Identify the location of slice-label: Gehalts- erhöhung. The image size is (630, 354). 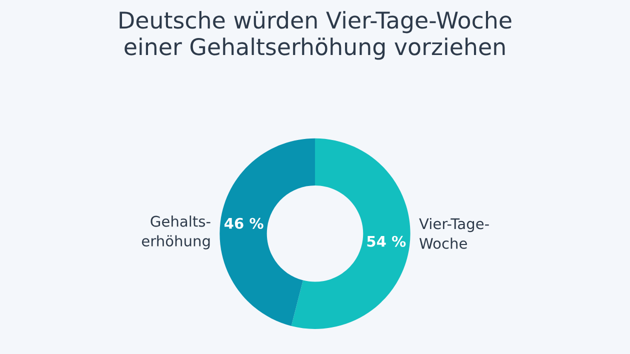
(176, 233).